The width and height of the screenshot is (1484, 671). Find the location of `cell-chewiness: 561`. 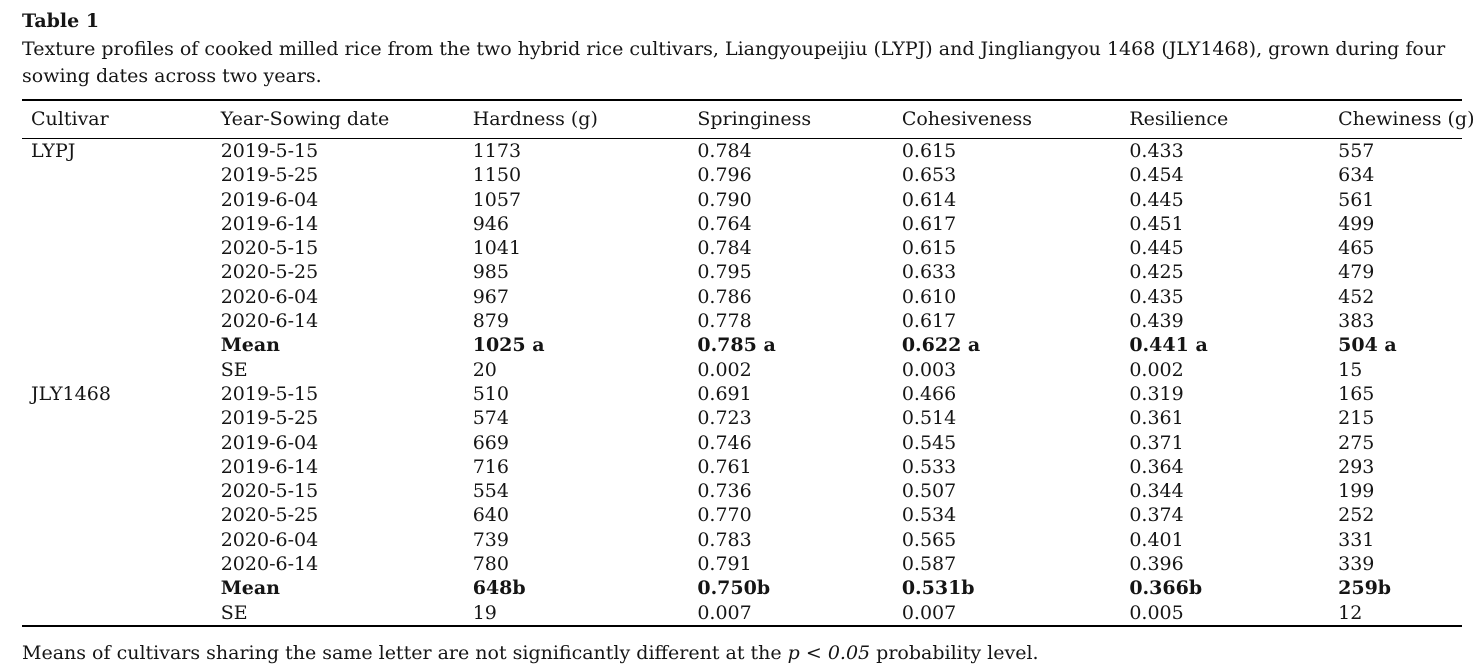

cell-chewiness: 561 is located at coordinates (1356, 199).